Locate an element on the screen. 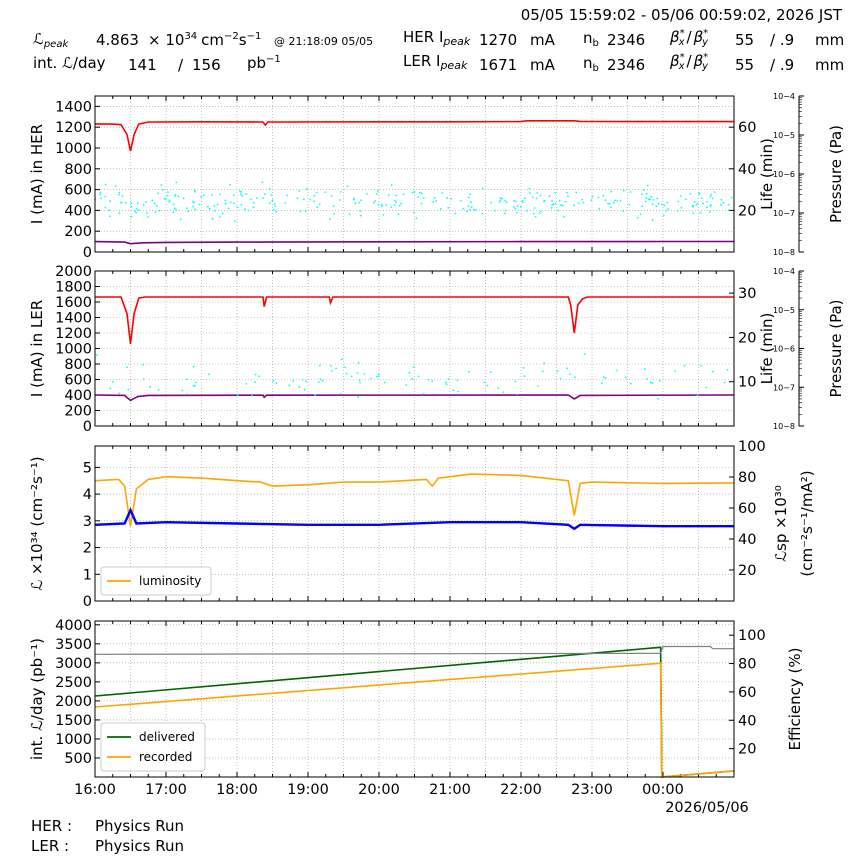  legend-label-delivered: delivered is located at coordinates (167, 737).